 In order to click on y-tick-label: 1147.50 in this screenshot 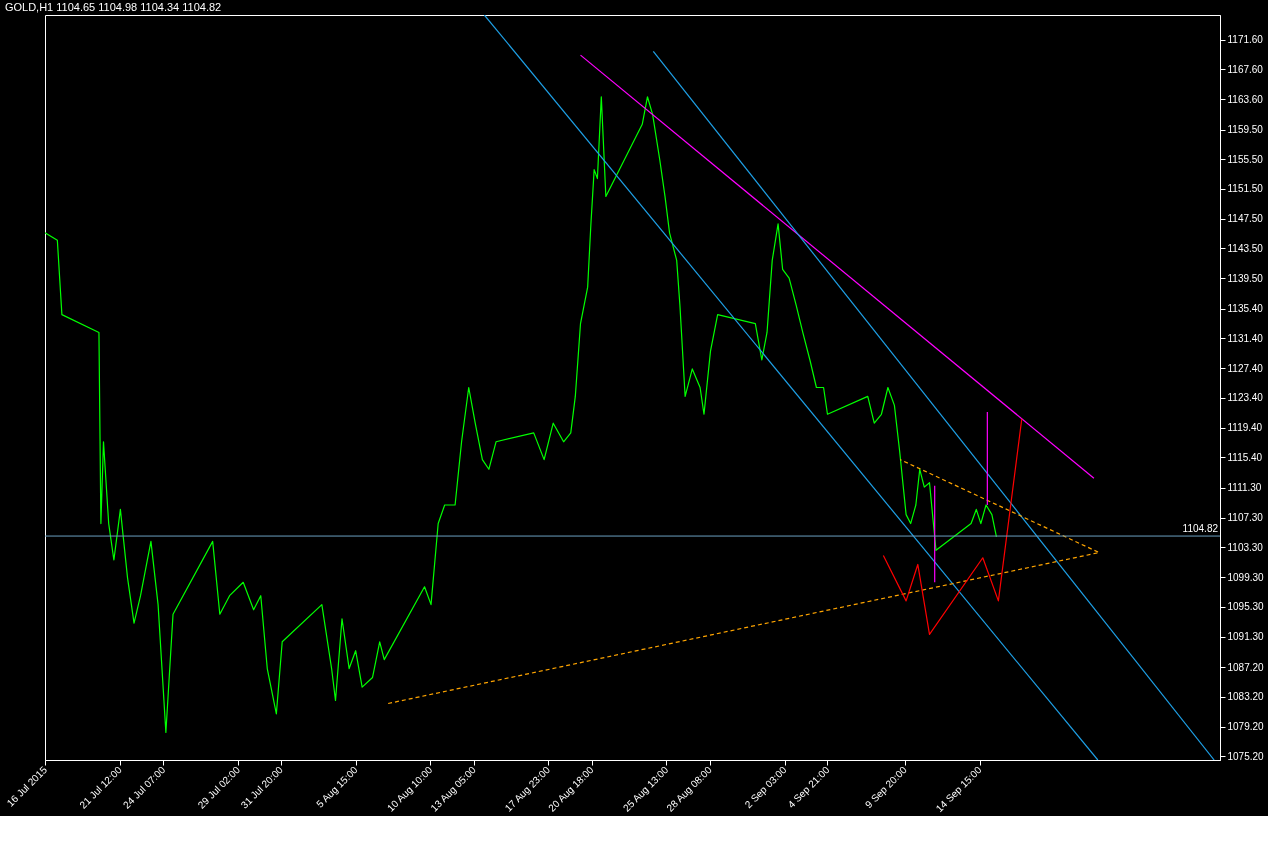, I will do `click(1245, 219)`.